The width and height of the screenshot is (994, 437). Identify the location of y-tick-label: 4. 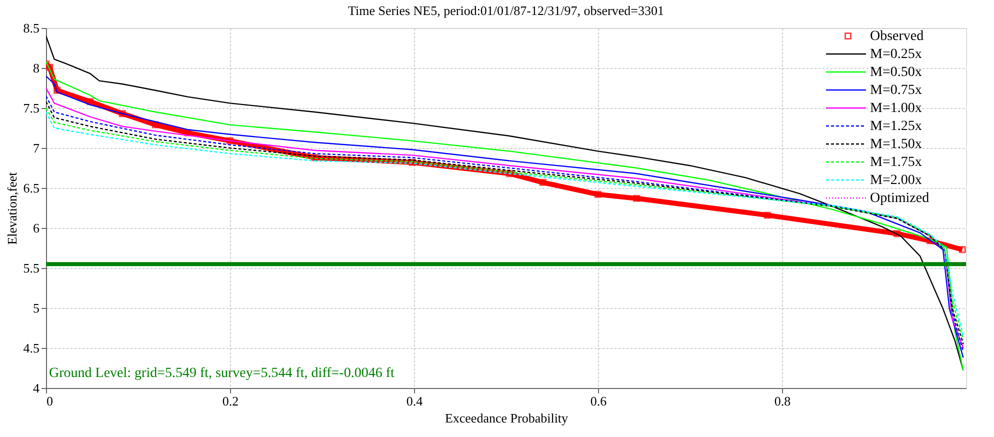
(36, 388).